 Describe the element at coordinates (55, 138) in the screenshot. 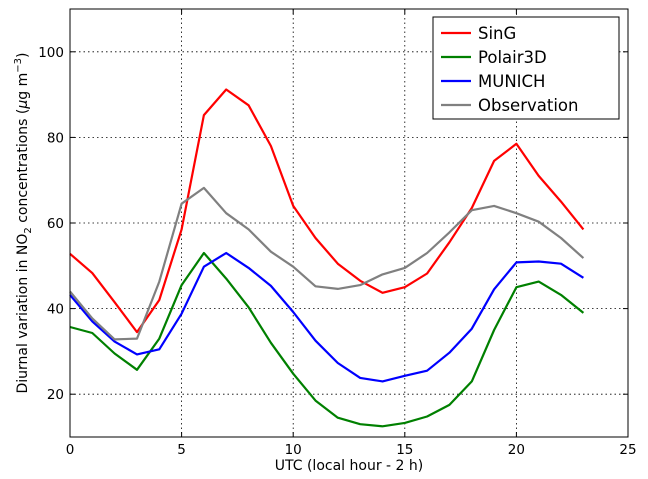

I see `y-tick-label: 80` at that location.